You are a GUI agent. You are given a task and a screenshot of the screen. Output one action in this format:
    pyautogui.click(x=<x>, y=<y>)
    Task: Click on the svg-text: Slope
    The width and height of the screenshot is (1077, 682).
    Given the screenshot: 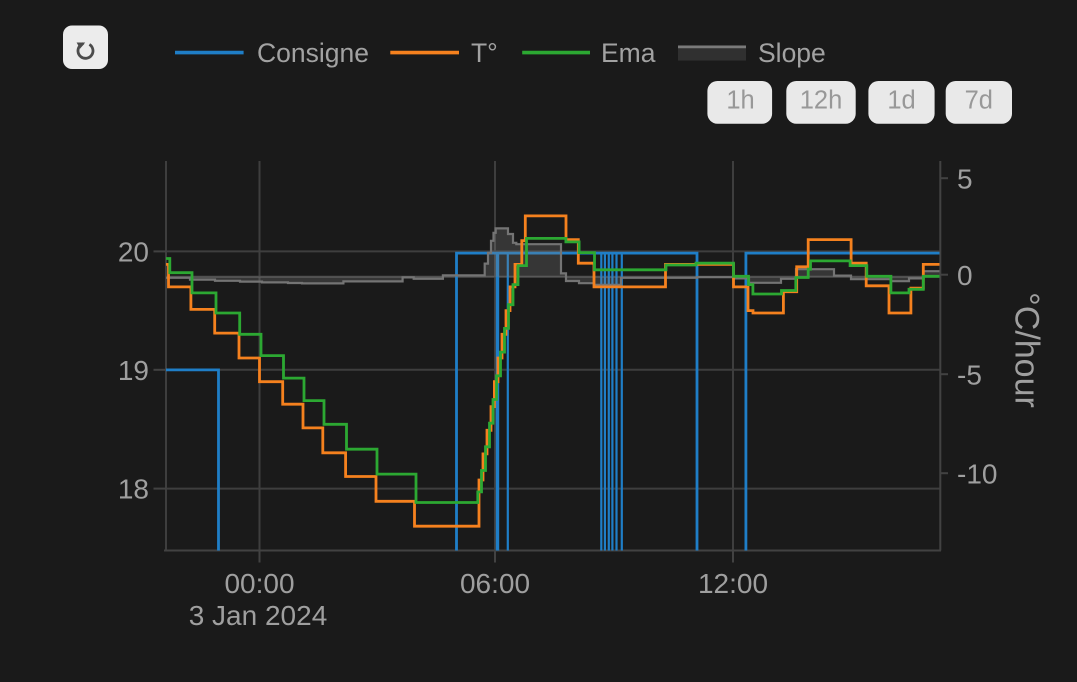 What is the action you would take?
    pyautogui.click(x=792, y=53)
    